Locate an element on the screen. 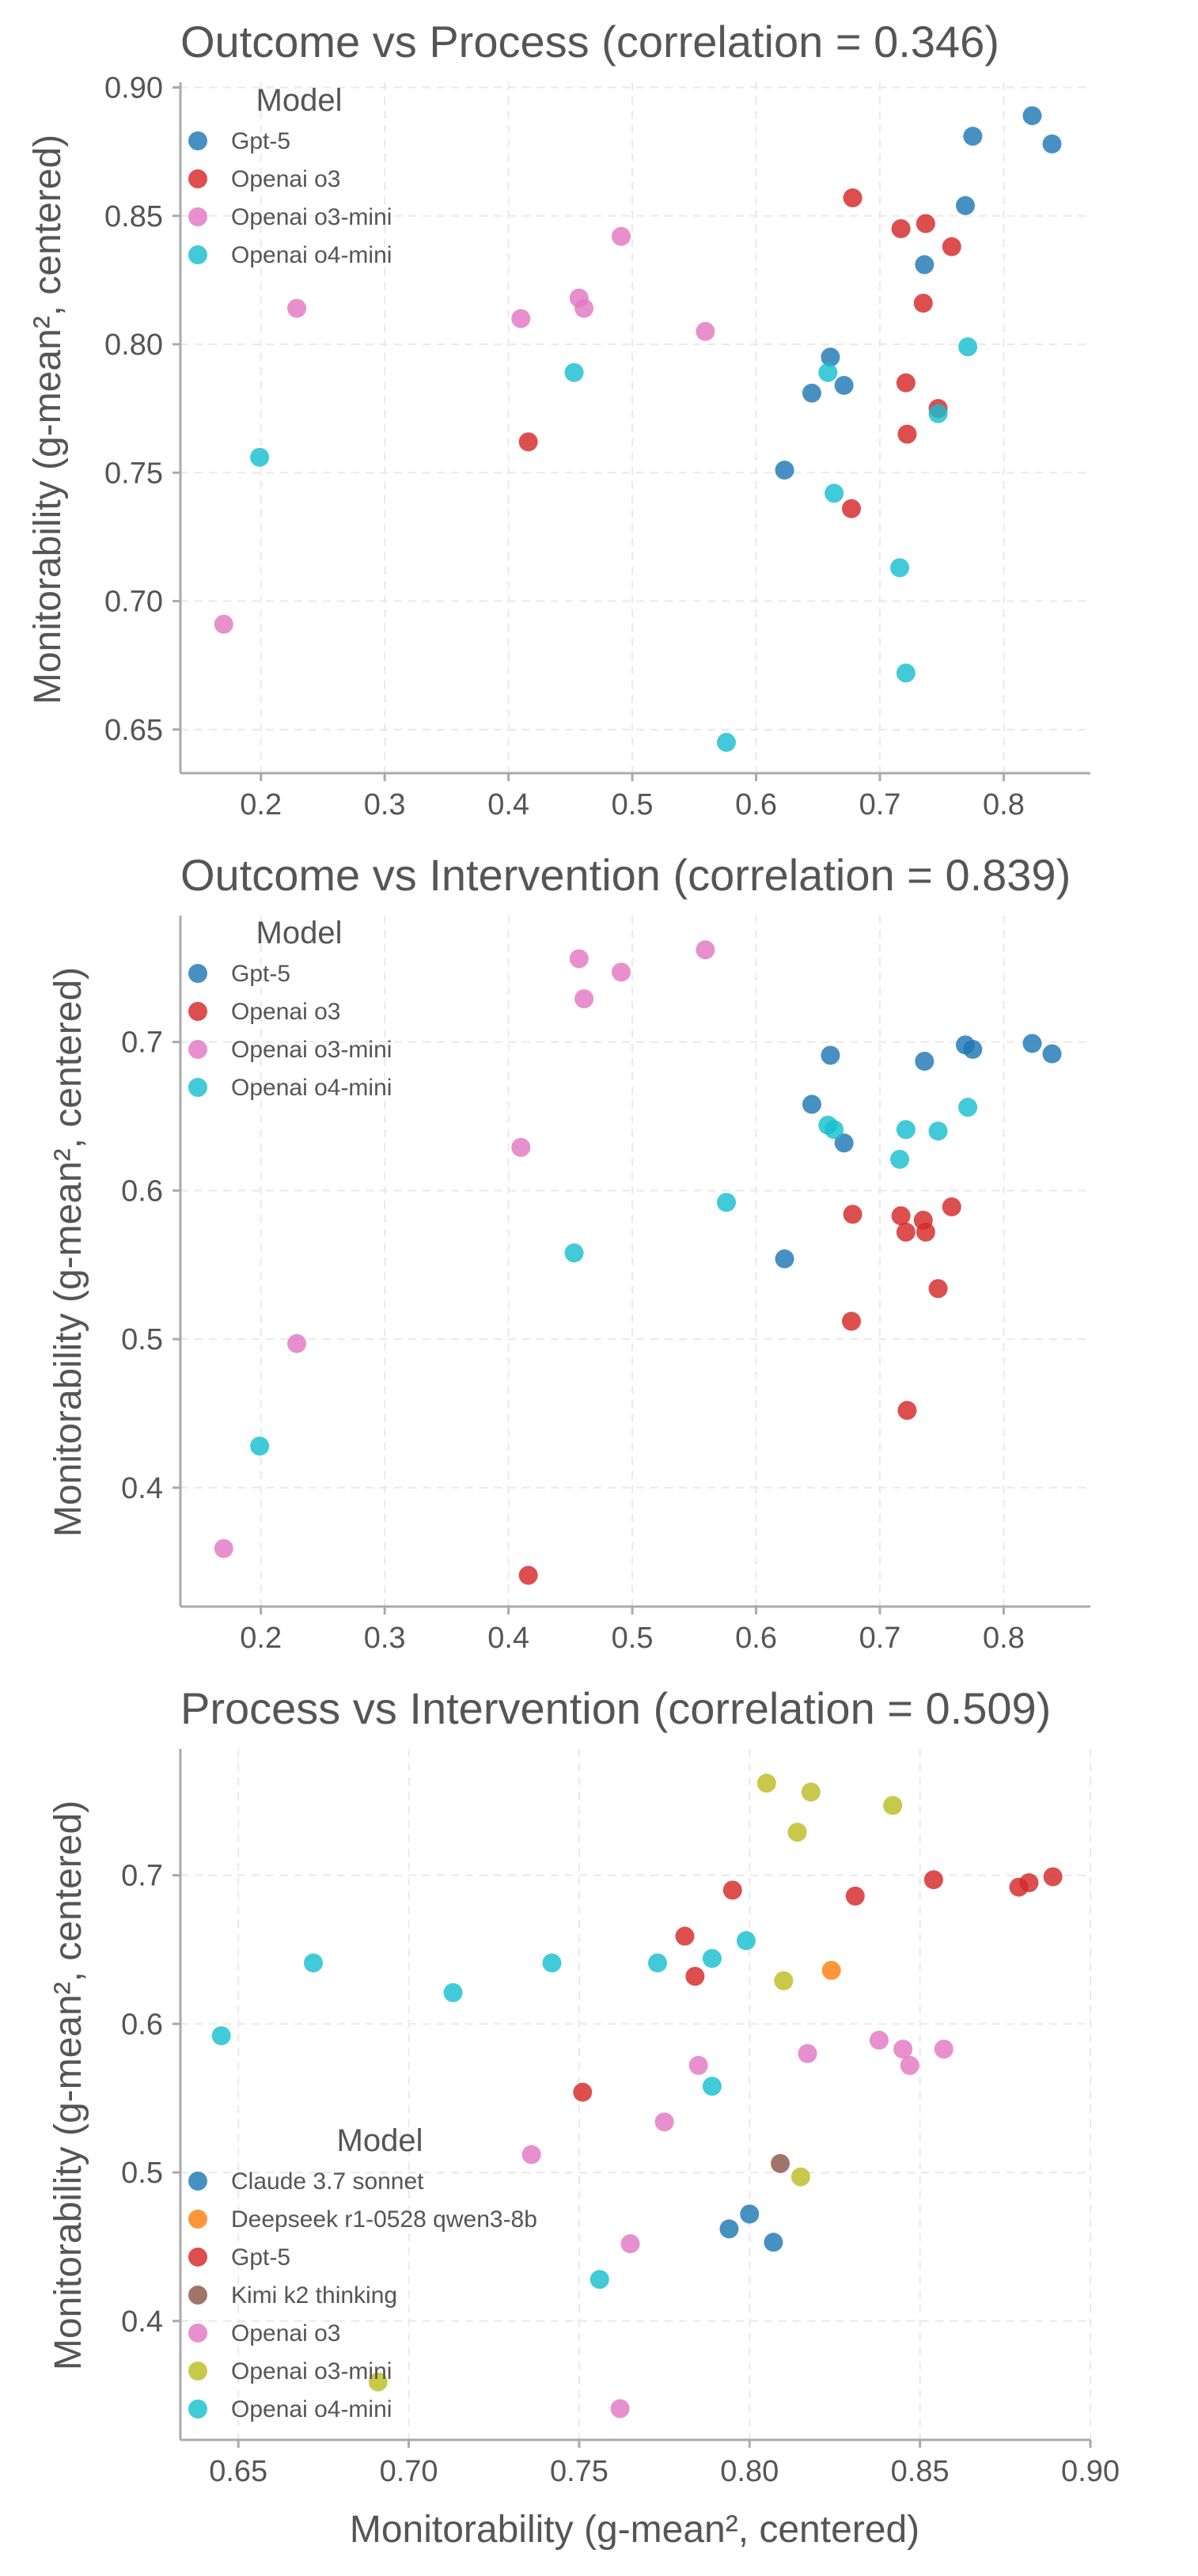 The height and width of the screenshot is (2576, 1198). x-tick-label: 0.6 is located at coordinates (756, 804).